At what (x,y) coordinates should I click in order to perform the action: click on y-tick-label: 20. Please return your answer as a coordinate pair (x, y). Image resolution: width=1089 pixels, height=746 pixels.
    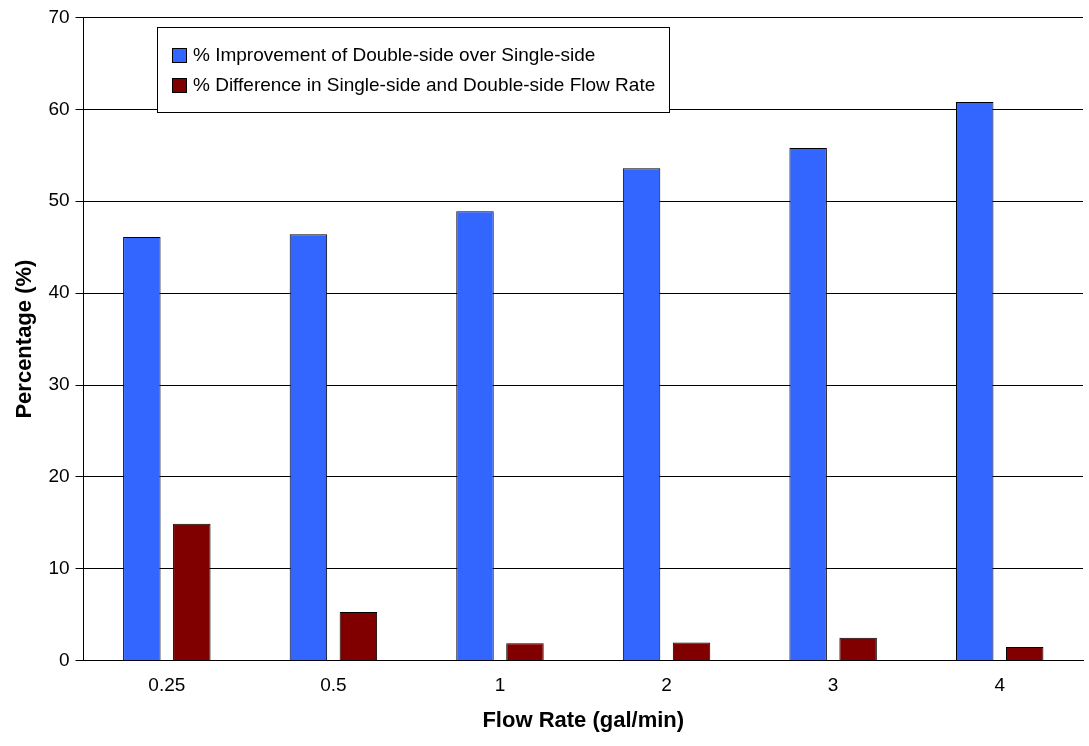
    Looking at the image, I should click on (59, 476).